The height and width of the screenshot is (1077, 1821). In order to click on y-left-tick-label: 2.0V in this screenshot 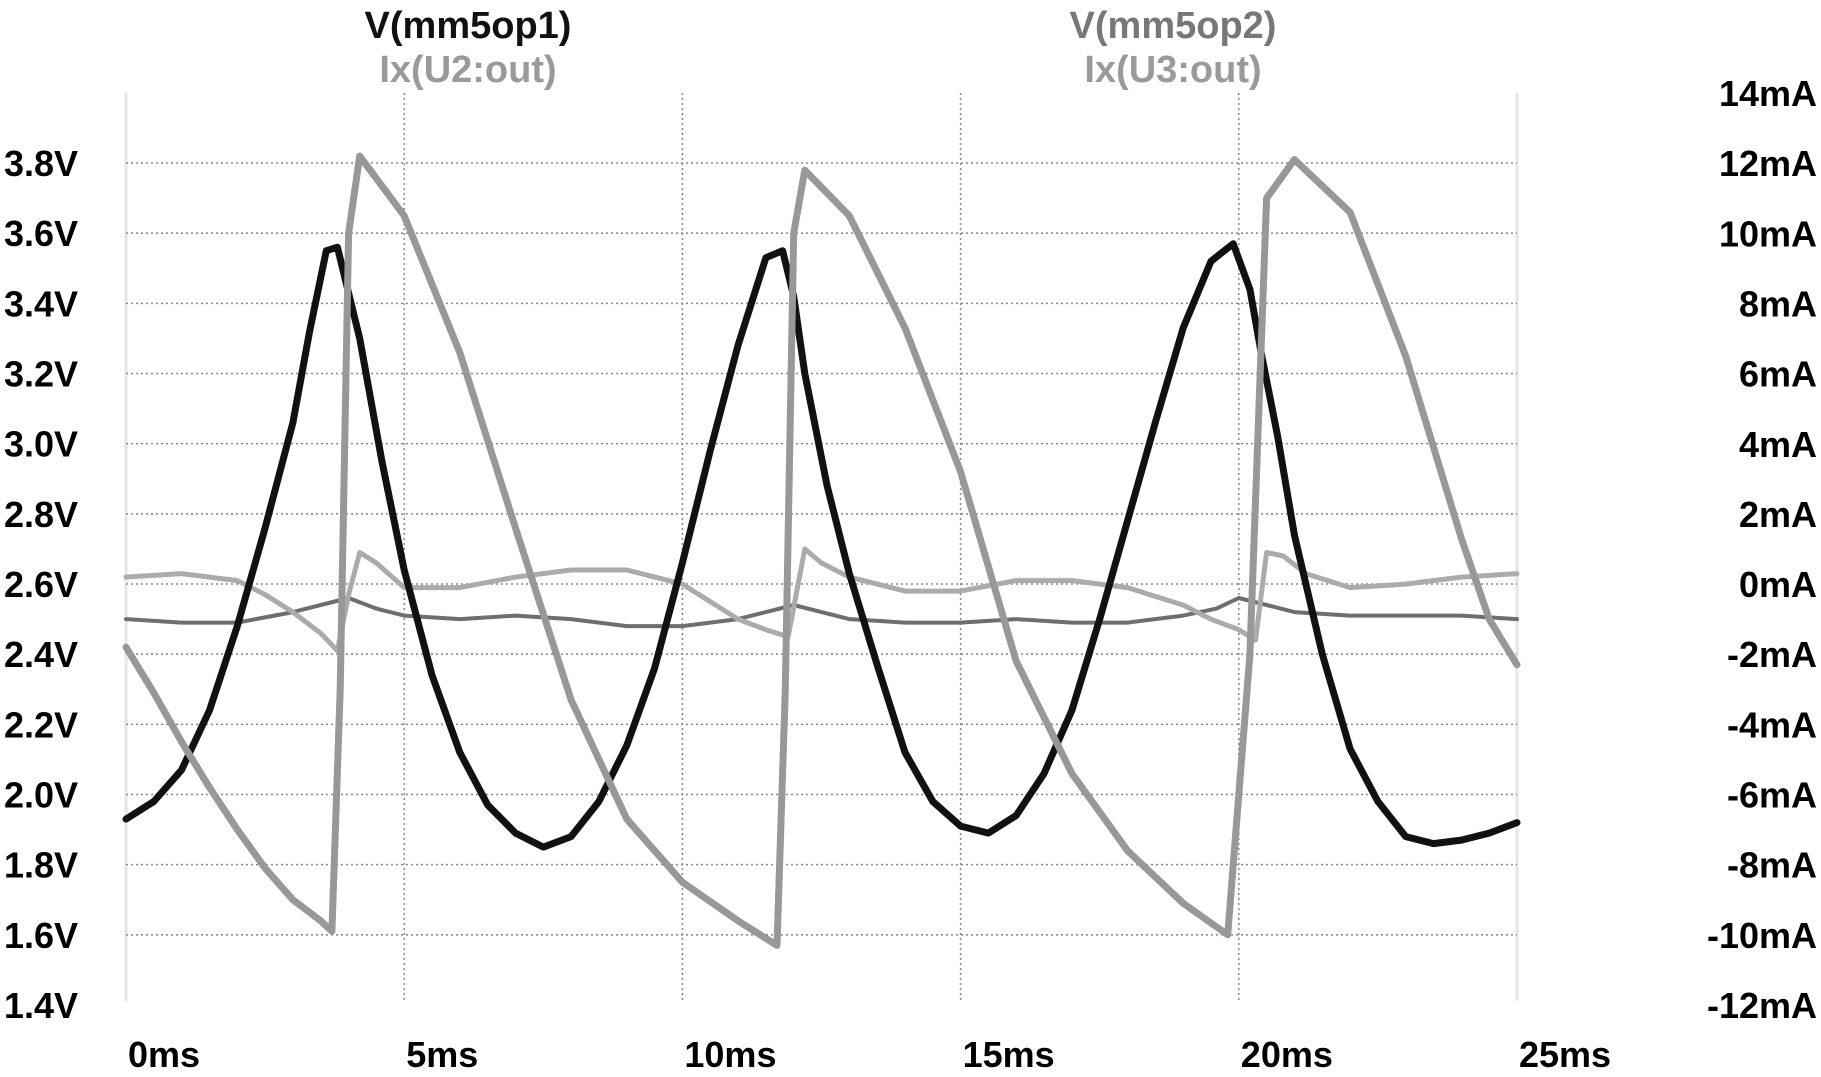, I will do `click(41, 795)`.